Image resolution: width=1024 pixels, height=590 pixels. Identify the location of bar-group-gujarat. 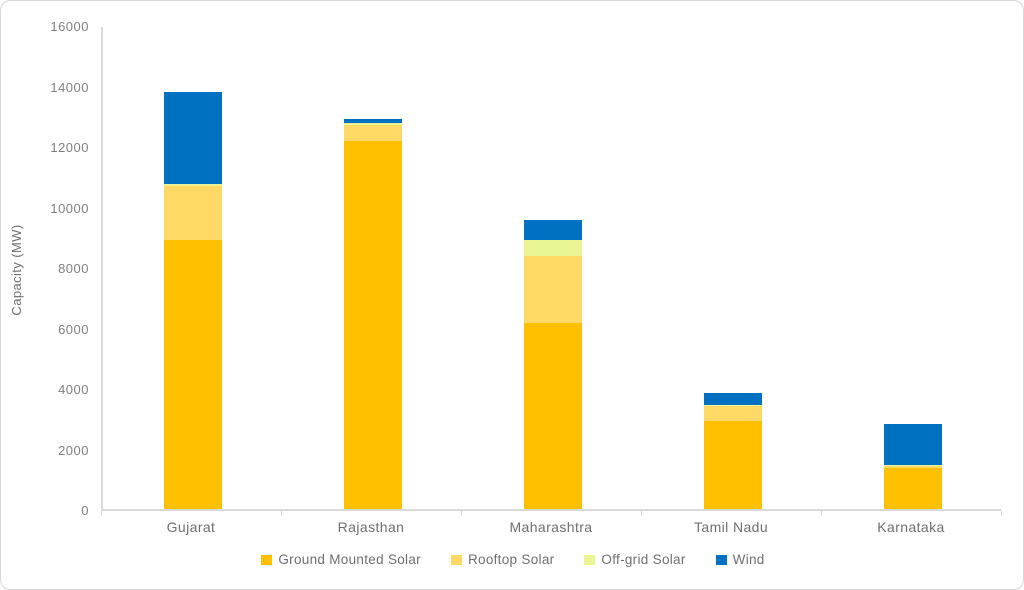
(193, 300).